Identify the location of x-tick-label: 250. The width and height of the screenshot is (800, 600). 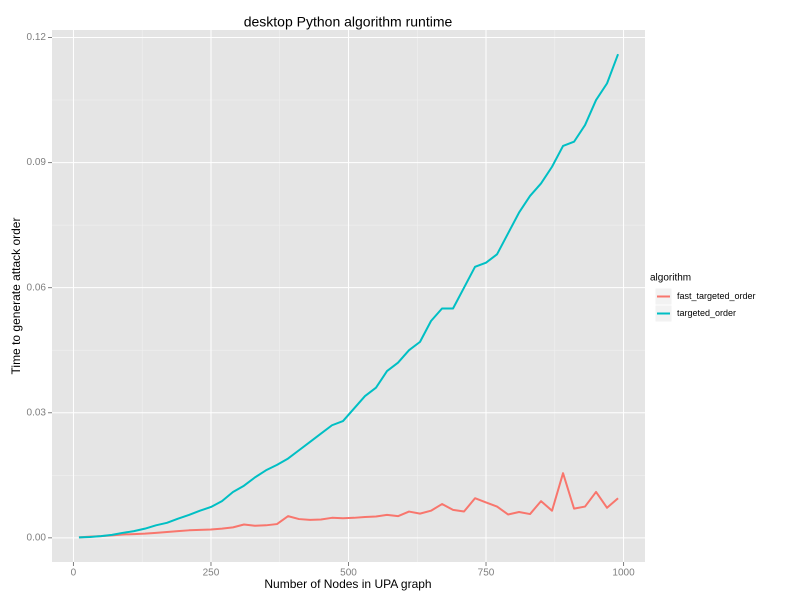
(211, 573).